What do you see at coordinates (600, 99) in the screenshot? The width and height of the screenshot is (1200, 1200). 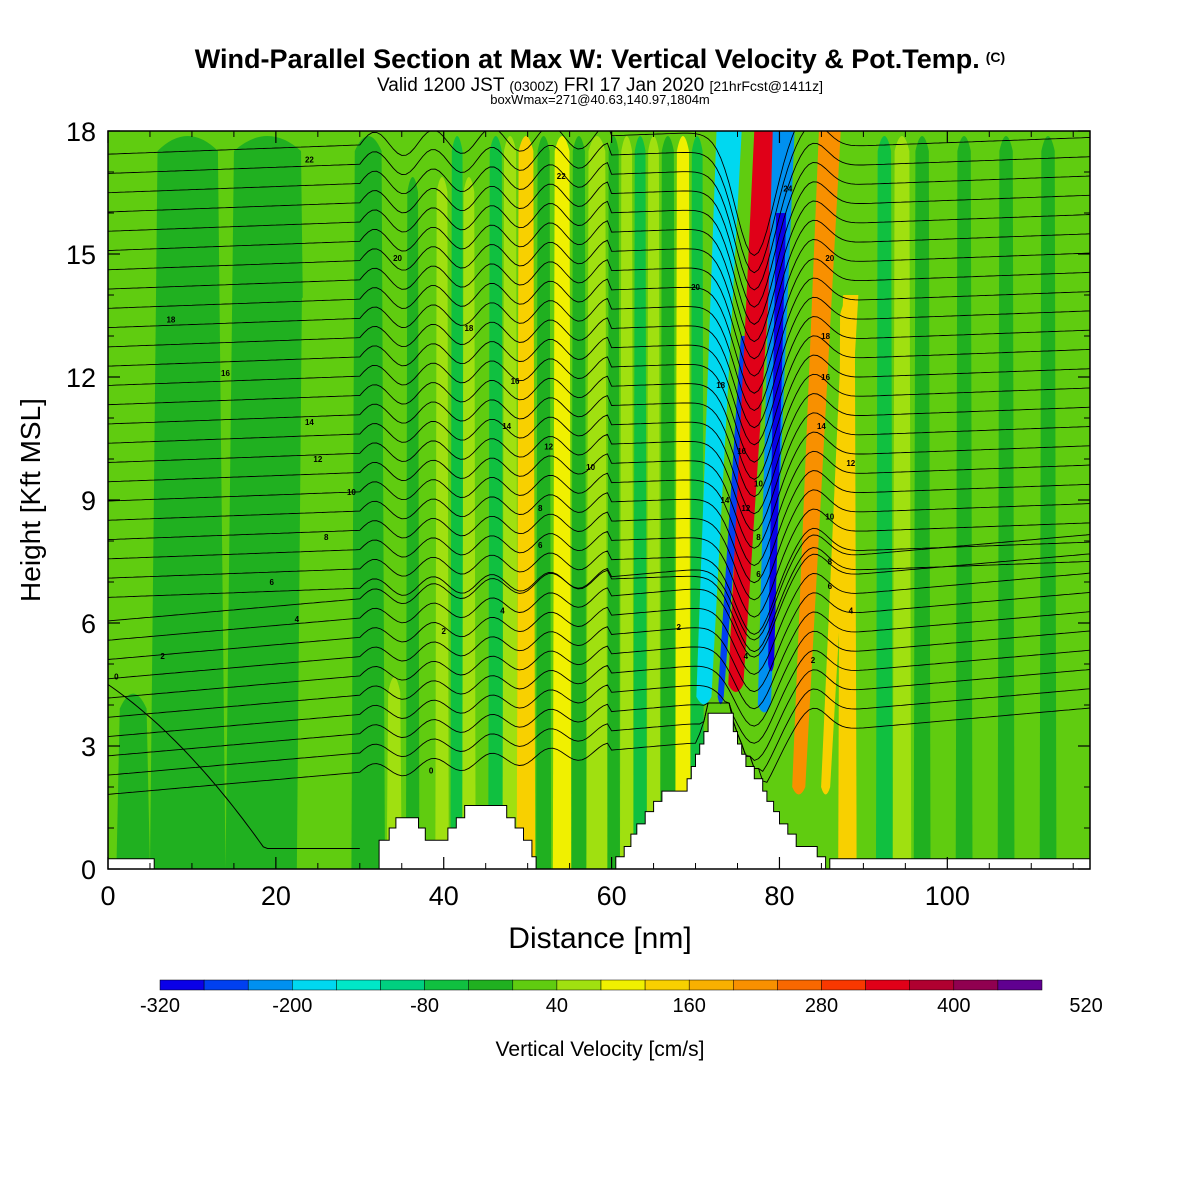 I see `box-info-line: boxWmax=271@40.63,140.97,1804m` at bounding box center [600, 99].